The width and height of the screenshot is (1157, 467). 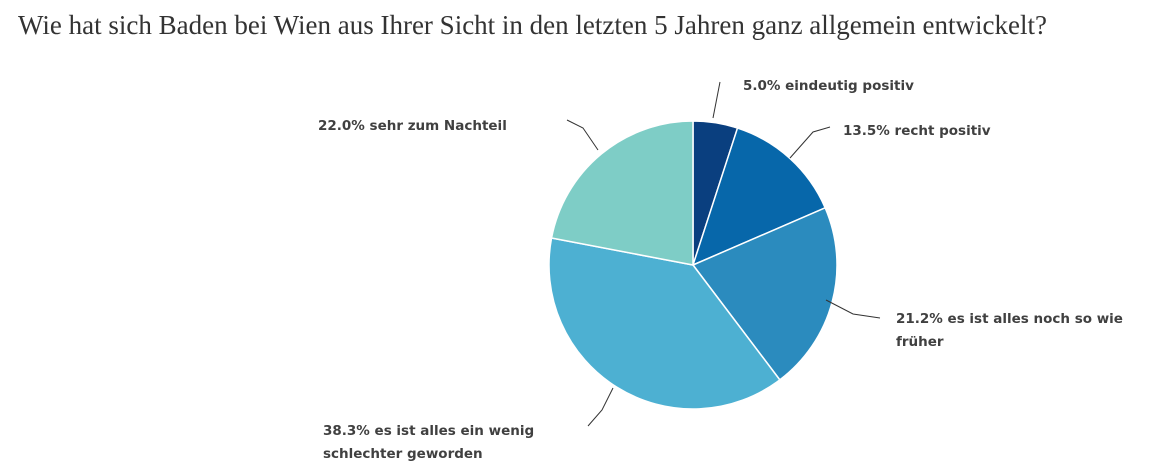 I want to click on slice-label-2: 13.5% recht positiv, so click(x=917, y=131).